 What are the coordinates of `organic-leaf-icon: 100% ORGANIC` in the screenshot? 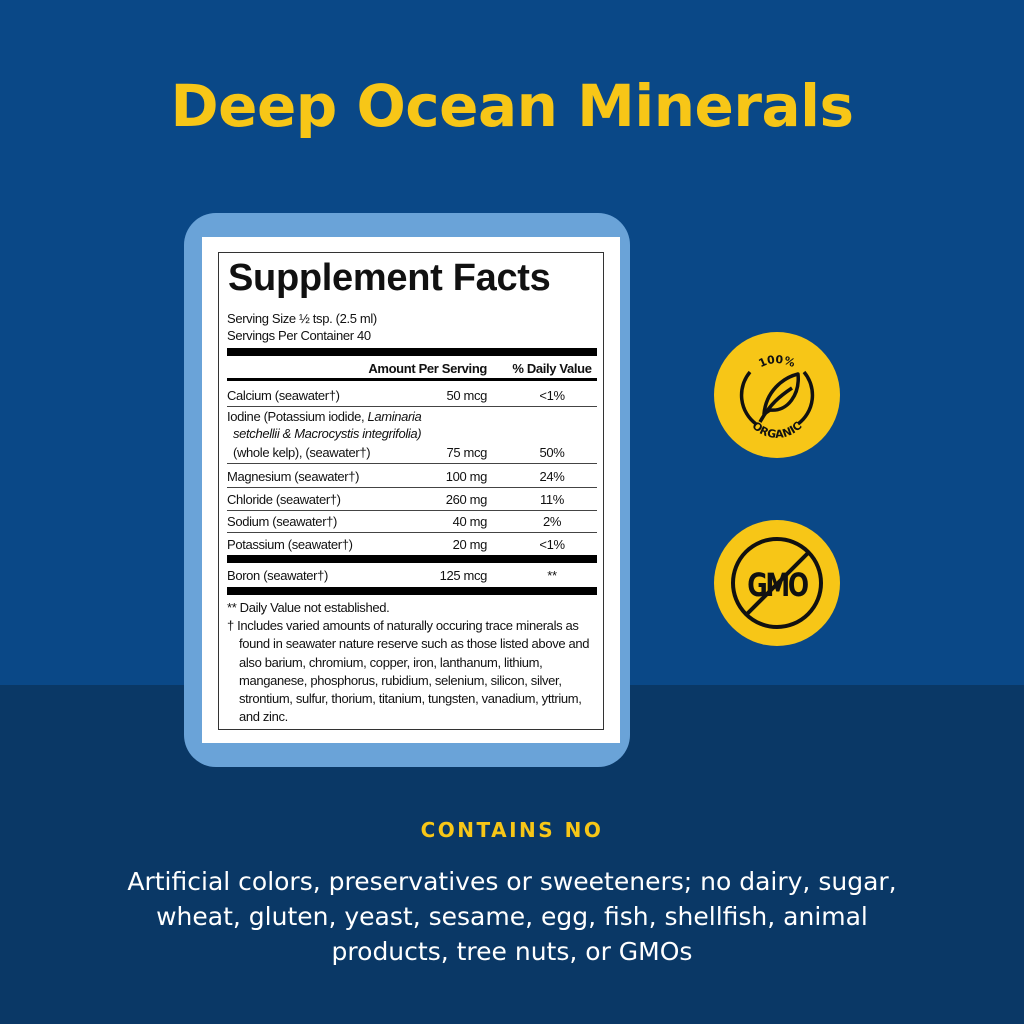 It's located at (777, 397).